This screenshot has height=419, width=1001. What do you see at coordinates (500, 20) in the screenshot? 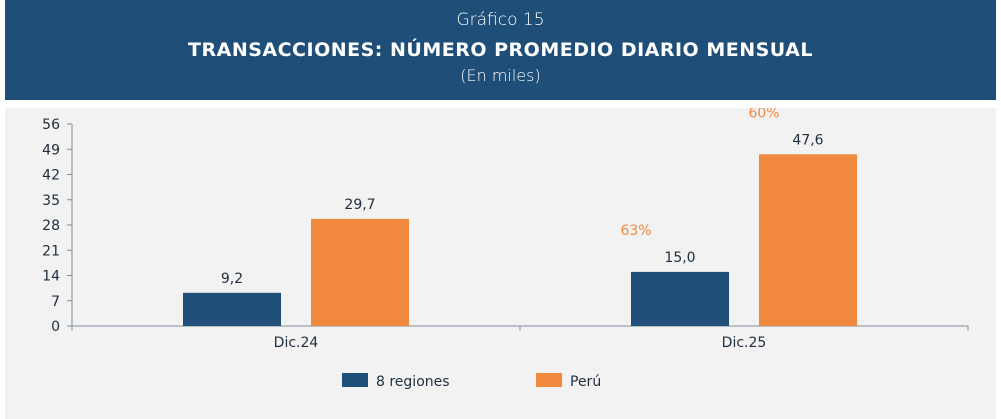
I see `chart-number: Gráfico 15` at bounding box center [500, 20].